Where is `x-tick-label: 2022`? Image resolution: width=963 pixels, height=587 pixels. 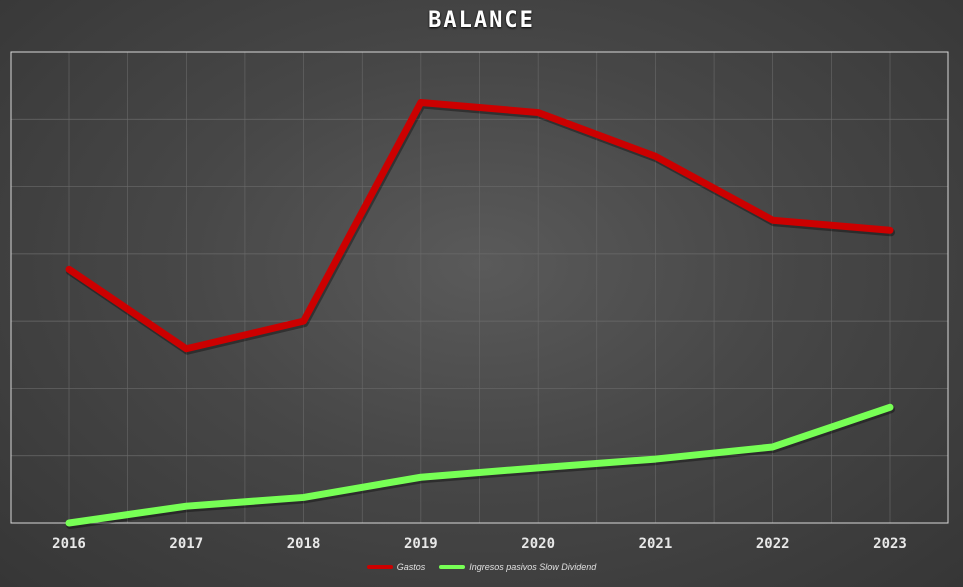 x-tick-label: 2022 is located at coordinates (773, 544).